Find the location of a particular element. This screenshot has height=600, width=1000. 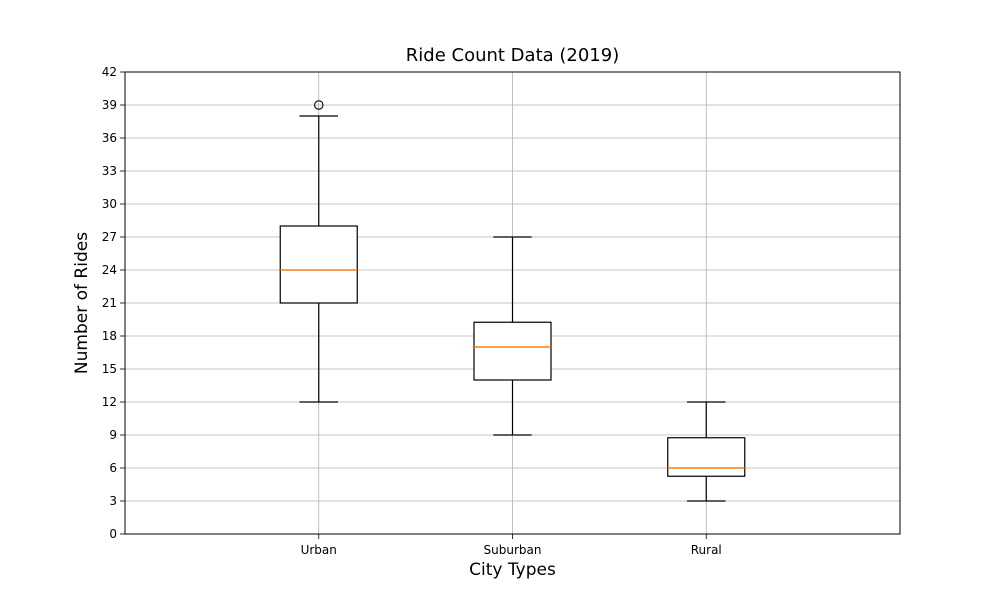

y-tick-label: 6 is located at coordinates (113, 468).